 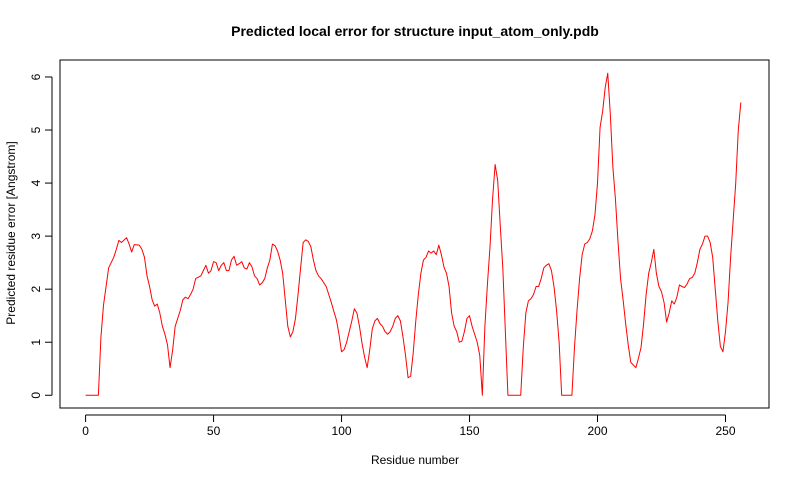 I want to click on x-axis-label: Residue number, so click(x=415, y=460).